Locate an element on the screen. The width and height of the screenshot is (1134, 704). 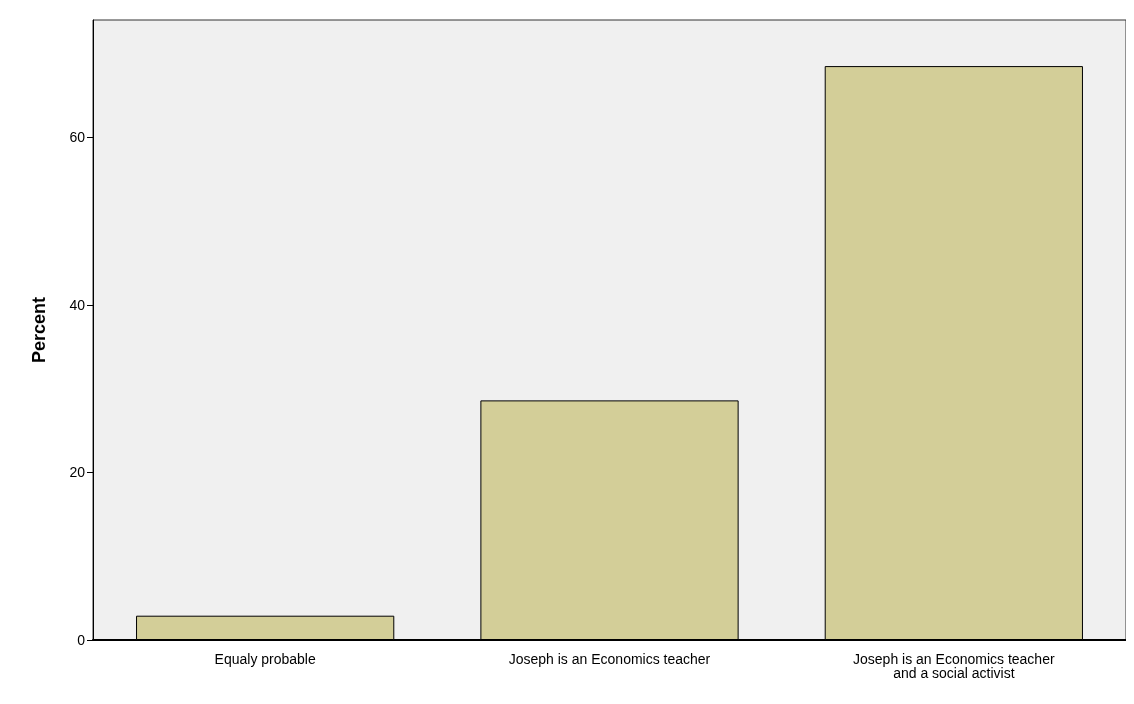
y-tick-label: 0 is located at coordinates (81, 640).